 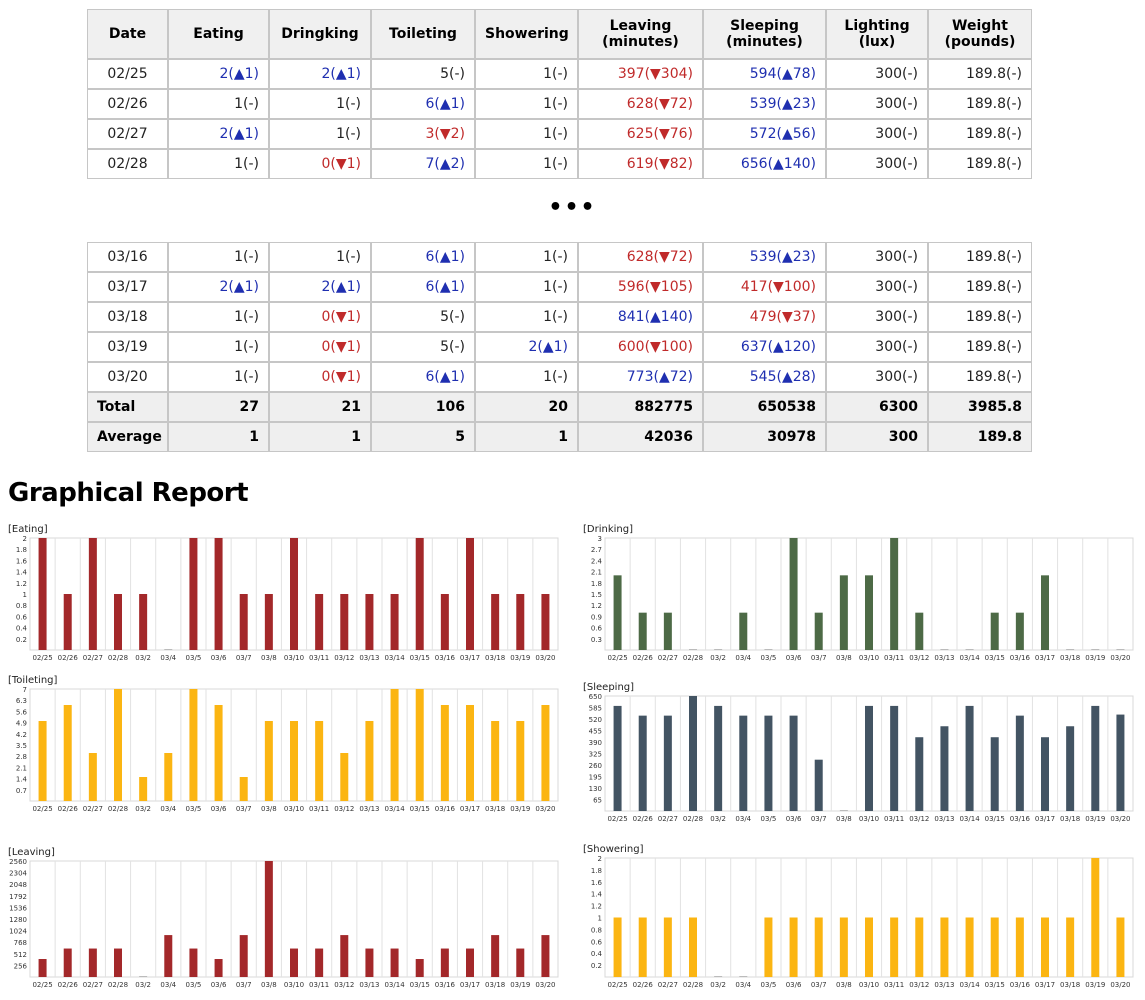 I want to click on value-cell: 596(▼105), so click(x=640, y=287).